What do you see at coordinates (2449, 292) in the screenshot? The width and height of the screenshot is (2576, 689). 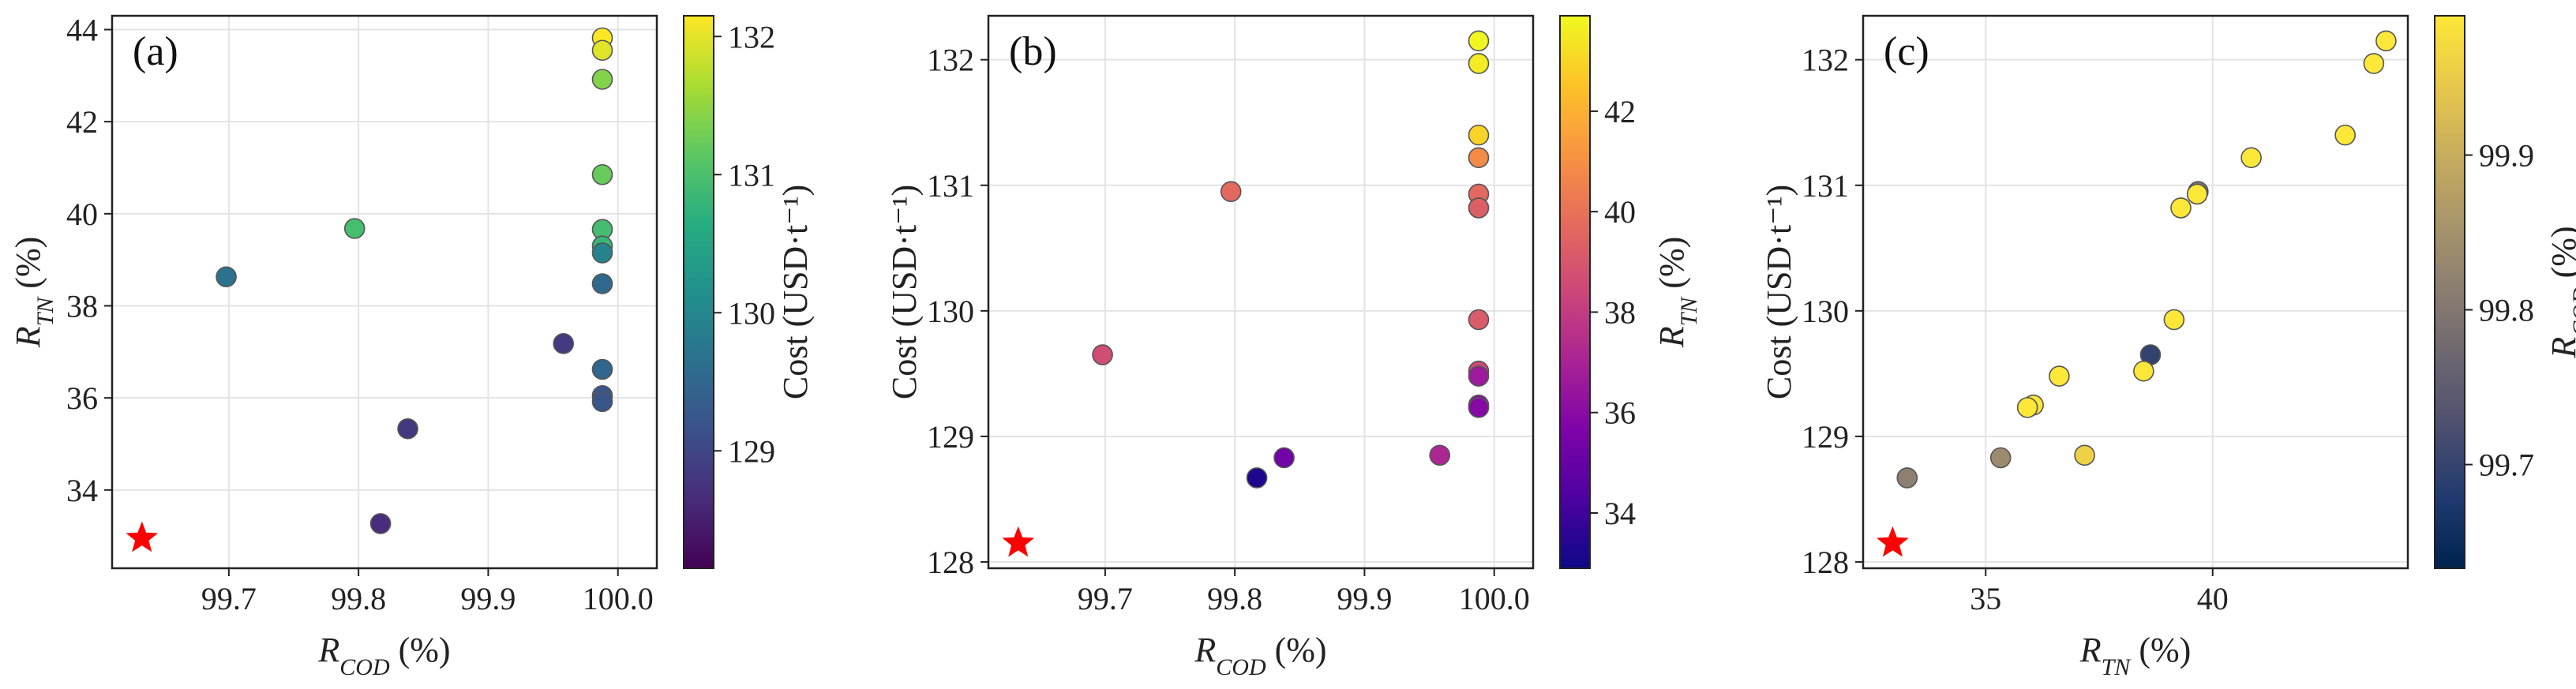 I see `colorbar-gradient` at bounding box center [2449, 292].